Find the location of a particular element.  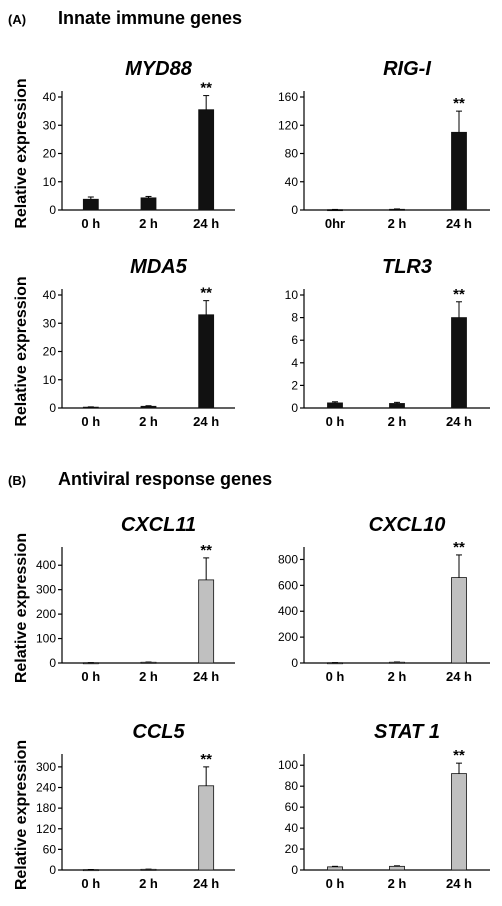

y-tick-label: 4 is located at coordinates (294, 363).